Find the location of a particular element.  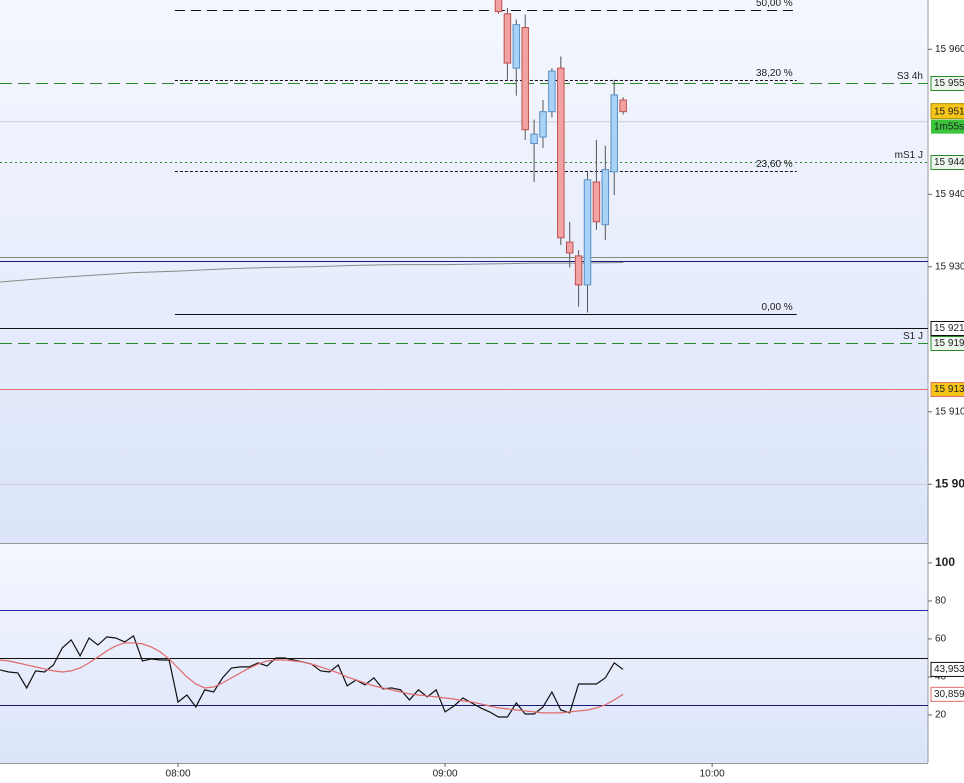

level-tag-label: 15 921 is located at coordinates (949, 328).